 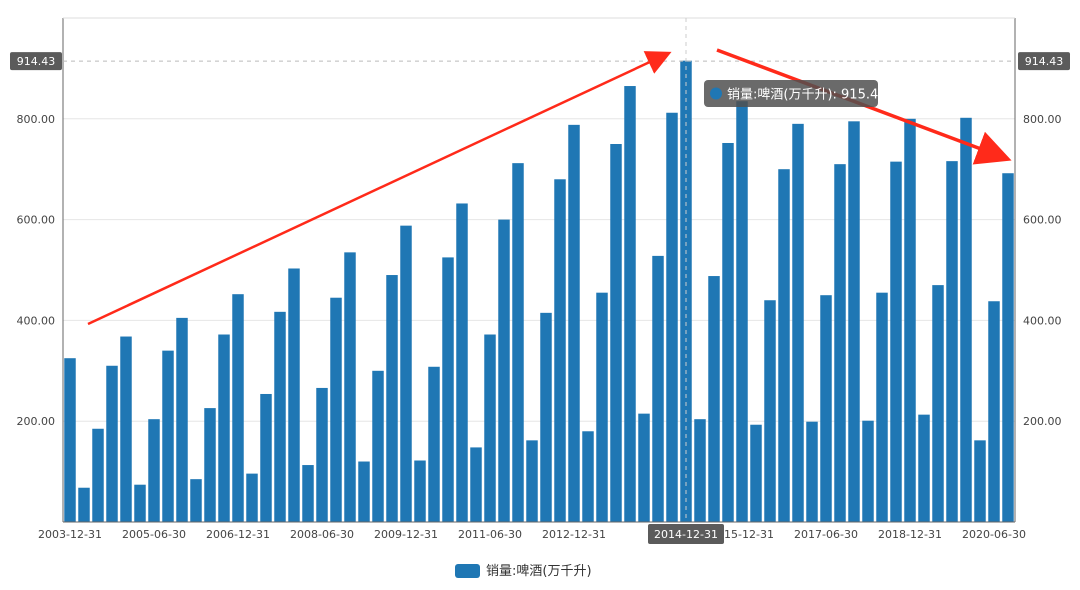 What do you see at coordinates (406, 534) in the screenshot?
I see `x-tick-label: 2009-12-31` at bounding box center [406, 534].